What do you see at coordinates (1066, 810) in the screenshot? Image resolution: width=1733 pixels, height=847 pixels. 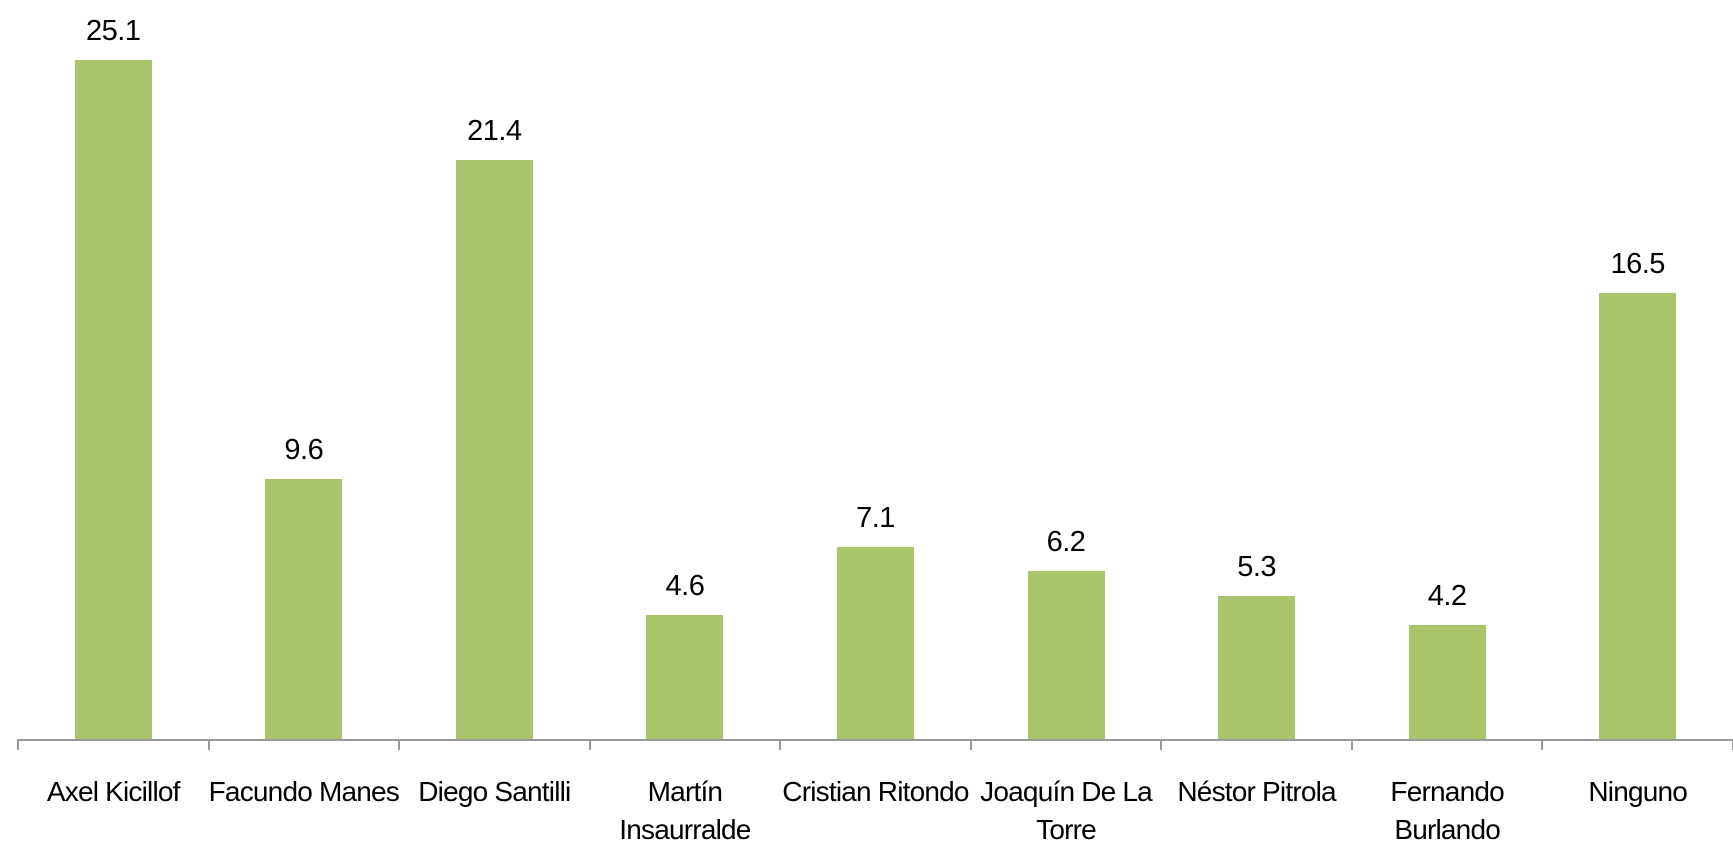 I see `x-tick-label: Joaquín De La Torre` at bounding box center [1066, 810].